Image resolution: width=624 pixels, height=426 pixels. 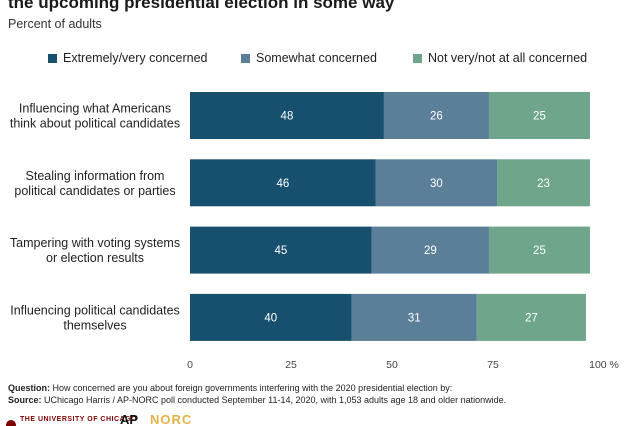 I want to click on legend-item-extremely: Extremely/very concerned, so click(x=128, y=58).